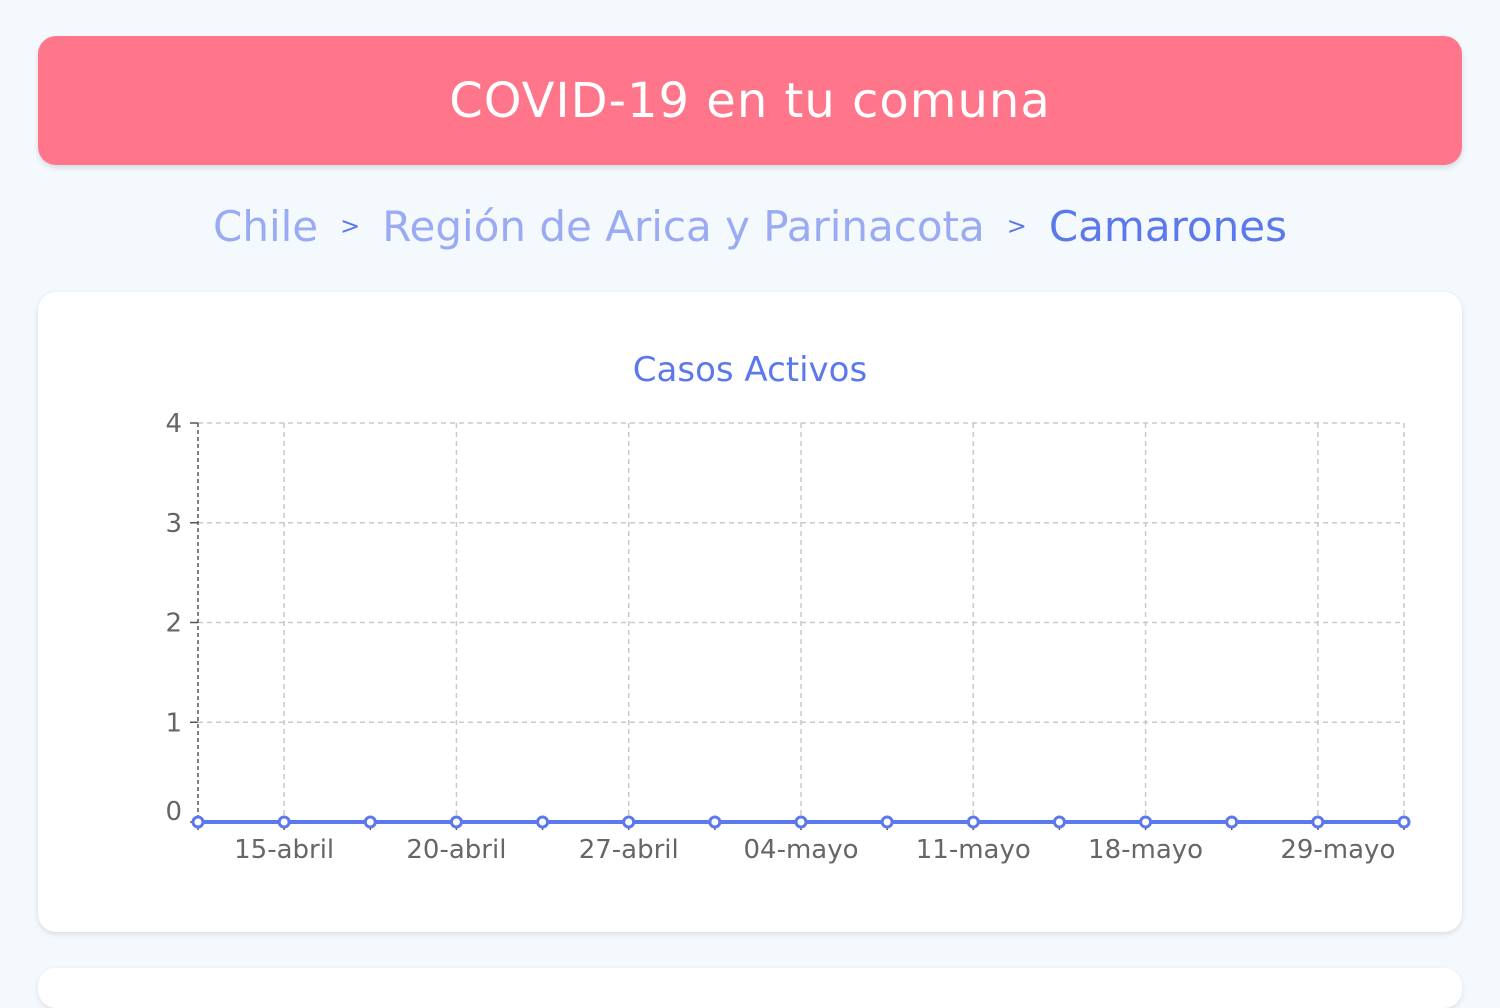 The width and height of the screenshot is (1500, 1008). I want to click on x-tick-label: 27-abril, so click(629, 850).